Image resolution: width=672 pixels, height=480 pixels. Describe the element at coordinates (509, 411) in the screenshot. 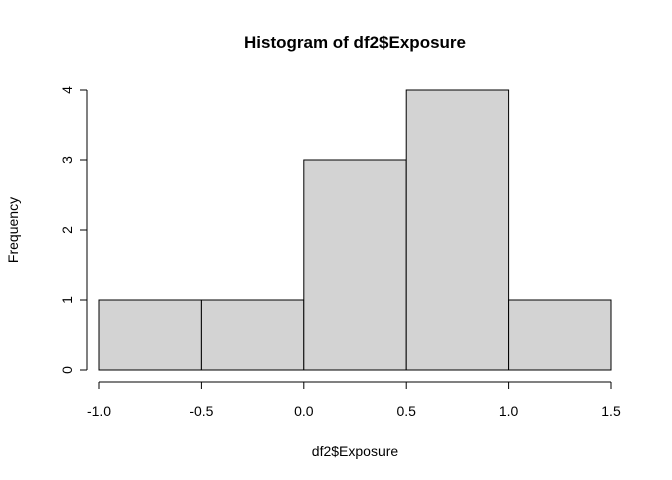

I see `x-tick-label: 1.0` at that location.